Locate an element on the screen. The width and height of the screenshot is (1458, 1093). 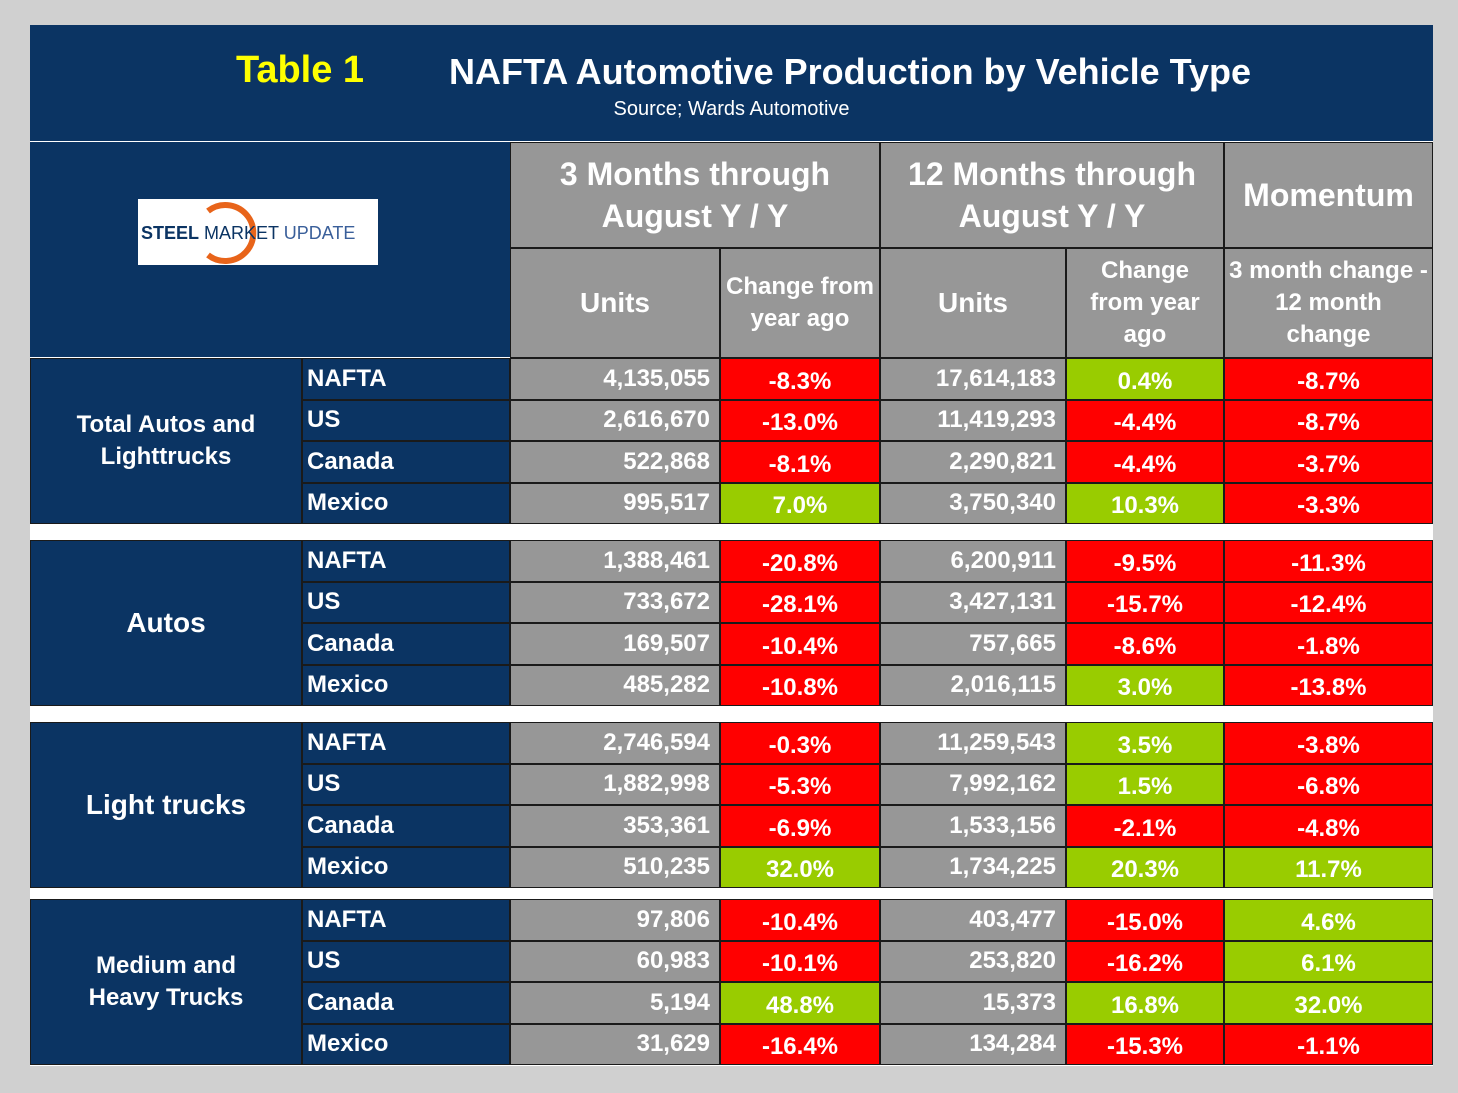
column-header-text-line: change is located at coordinates (1328, 334).